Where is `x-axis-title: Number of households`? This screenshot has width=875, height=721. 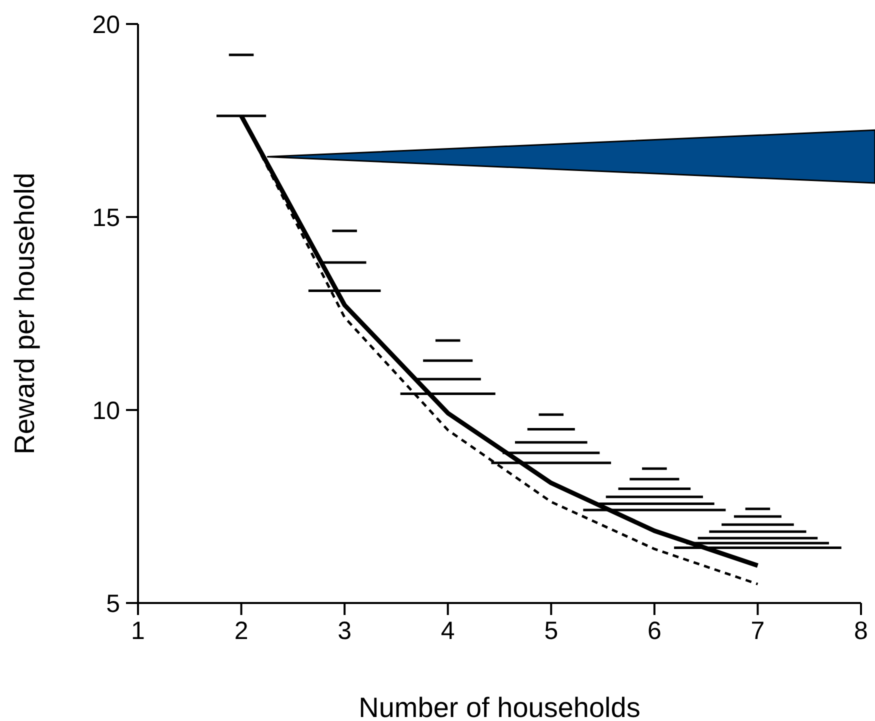 x-axis-title: Number of households is located at coordinates (499, 706).